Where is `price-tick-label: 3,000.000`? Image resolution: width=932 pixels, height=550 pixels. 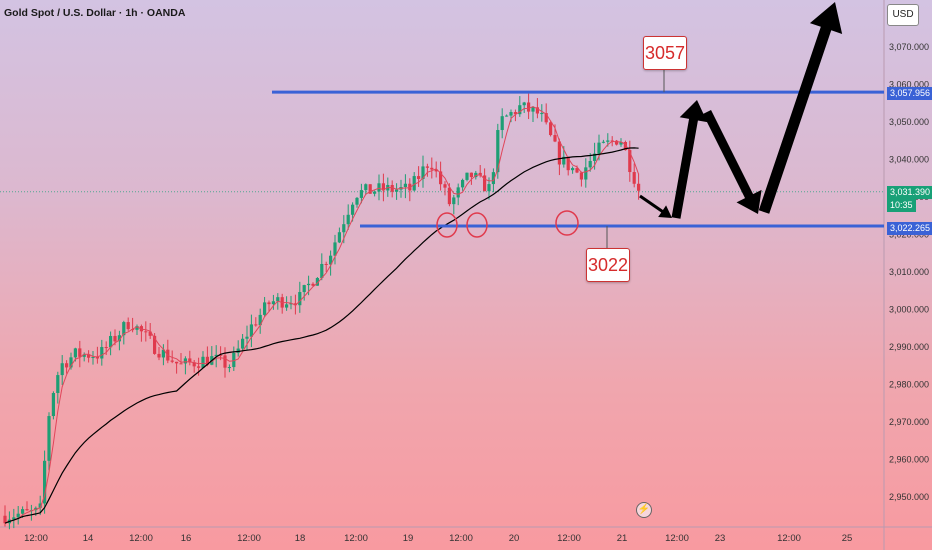 price-tick-label: 3,000.000 is located at coordinates (909, 310).